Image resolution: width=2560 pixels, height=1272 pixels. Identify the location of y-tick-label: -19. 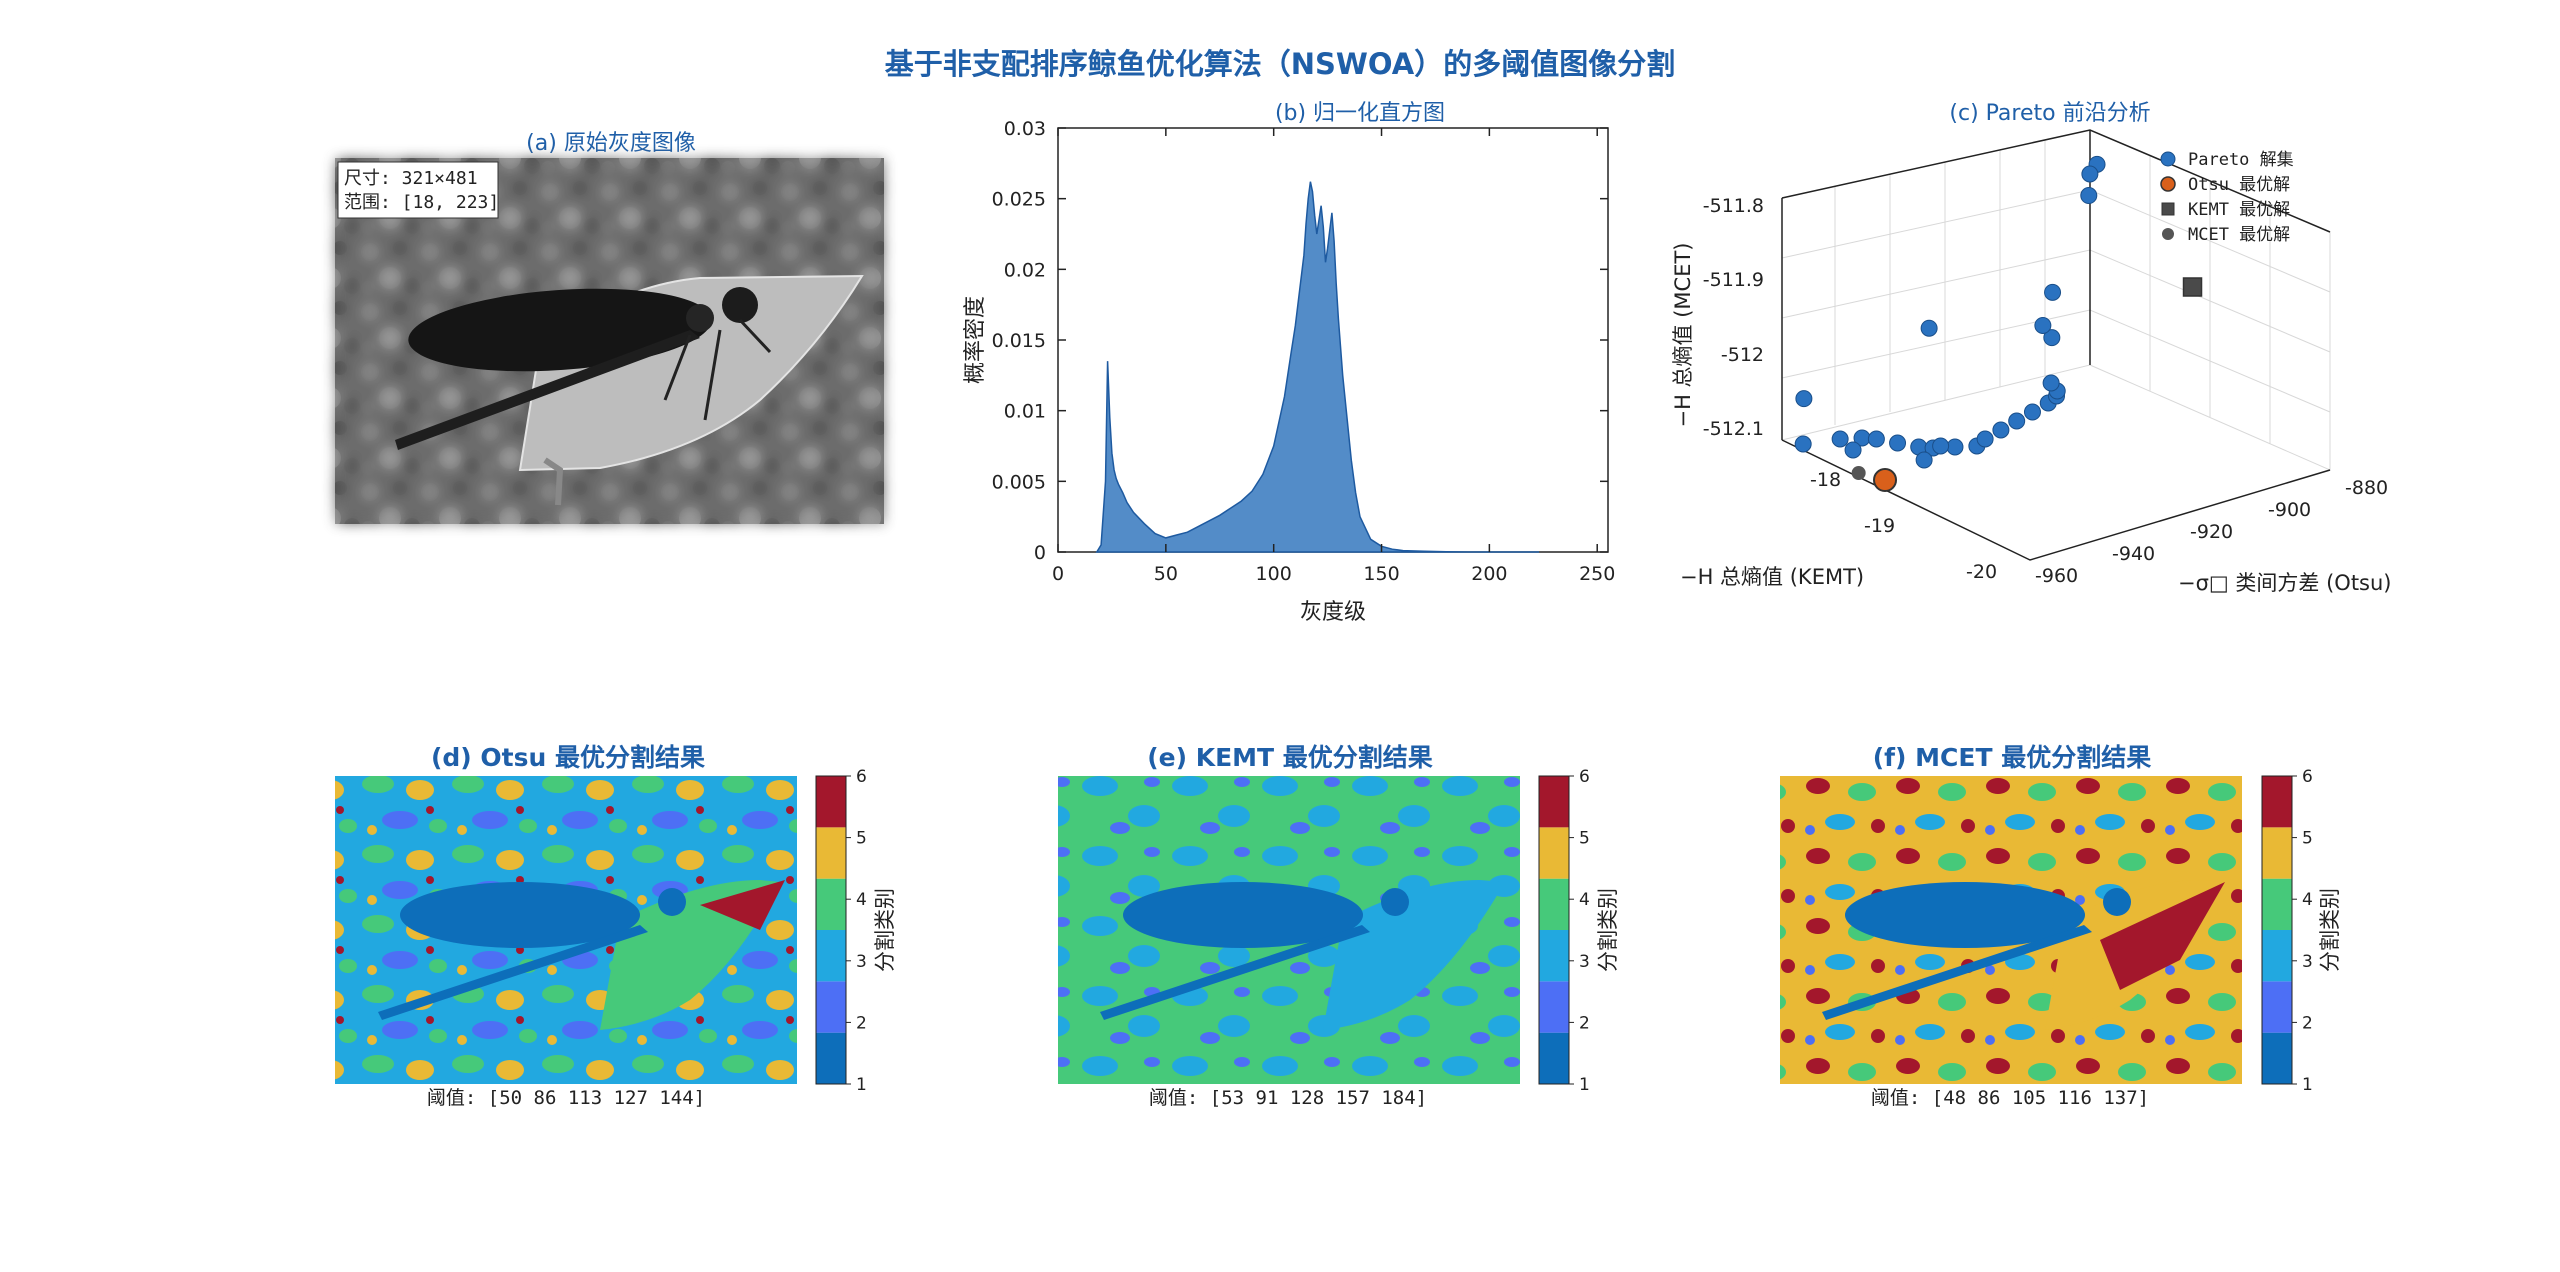
(1879, 526).